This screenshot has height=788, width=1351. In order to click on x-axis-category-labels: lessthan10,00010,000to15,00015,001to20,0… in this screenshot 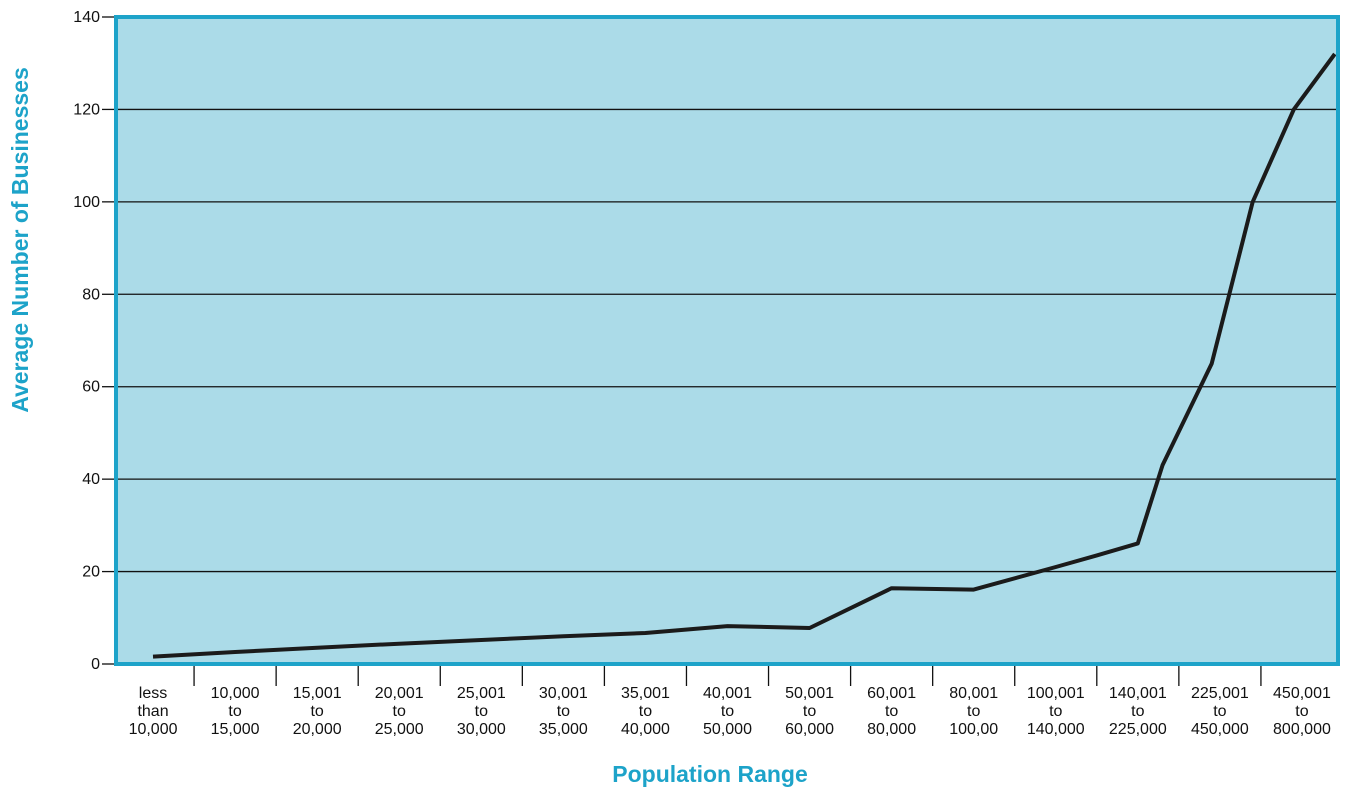, I will do `click(730, 711)`.